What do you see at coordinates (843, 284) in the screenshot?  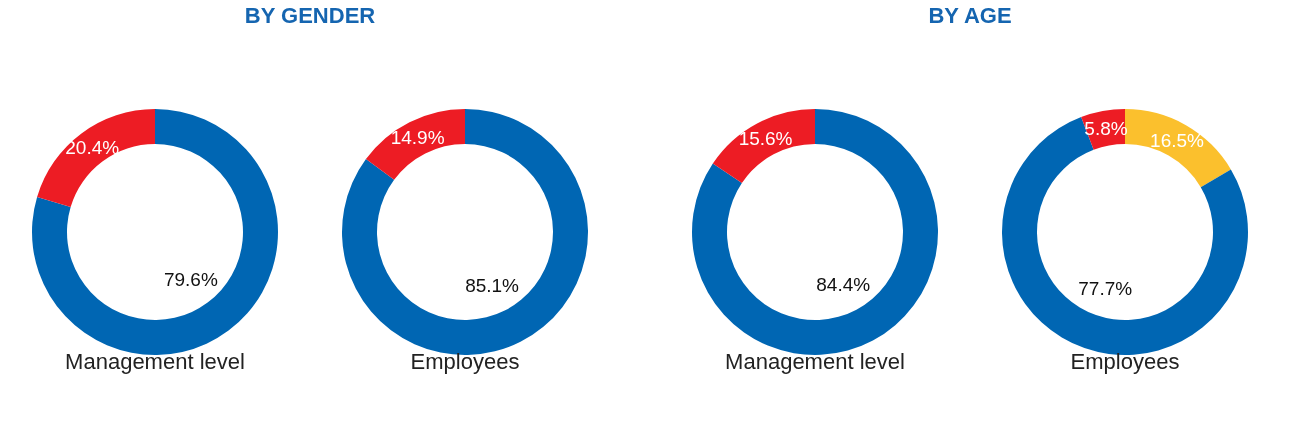 I see `data-label: 84.4%` at bounding box center [843, 284].